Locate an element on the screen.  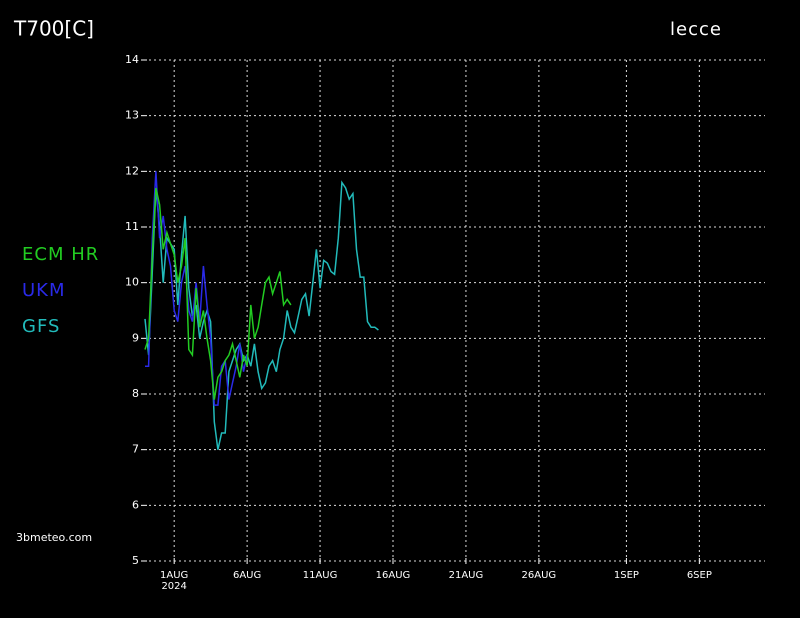
chart-title: T700[C] is located at coordinates (53, 29).